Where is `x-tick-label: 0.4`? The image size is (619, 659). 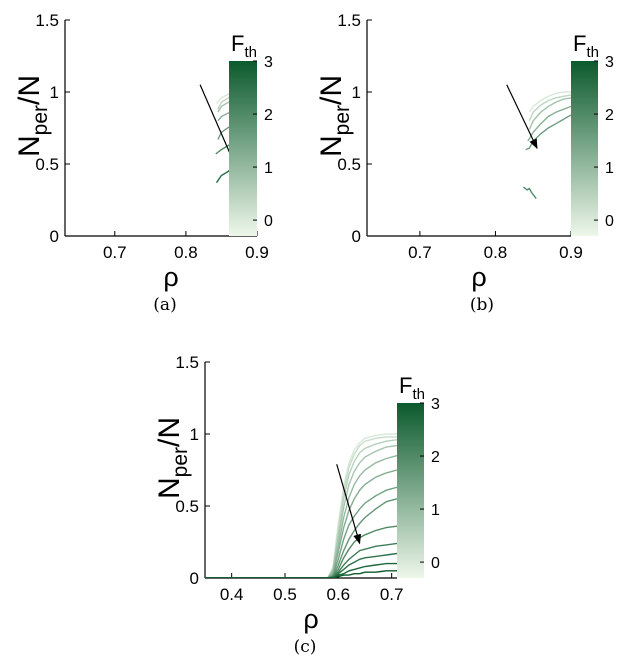 x-tick-label: 0.4 is located at coordinates (232, 594).